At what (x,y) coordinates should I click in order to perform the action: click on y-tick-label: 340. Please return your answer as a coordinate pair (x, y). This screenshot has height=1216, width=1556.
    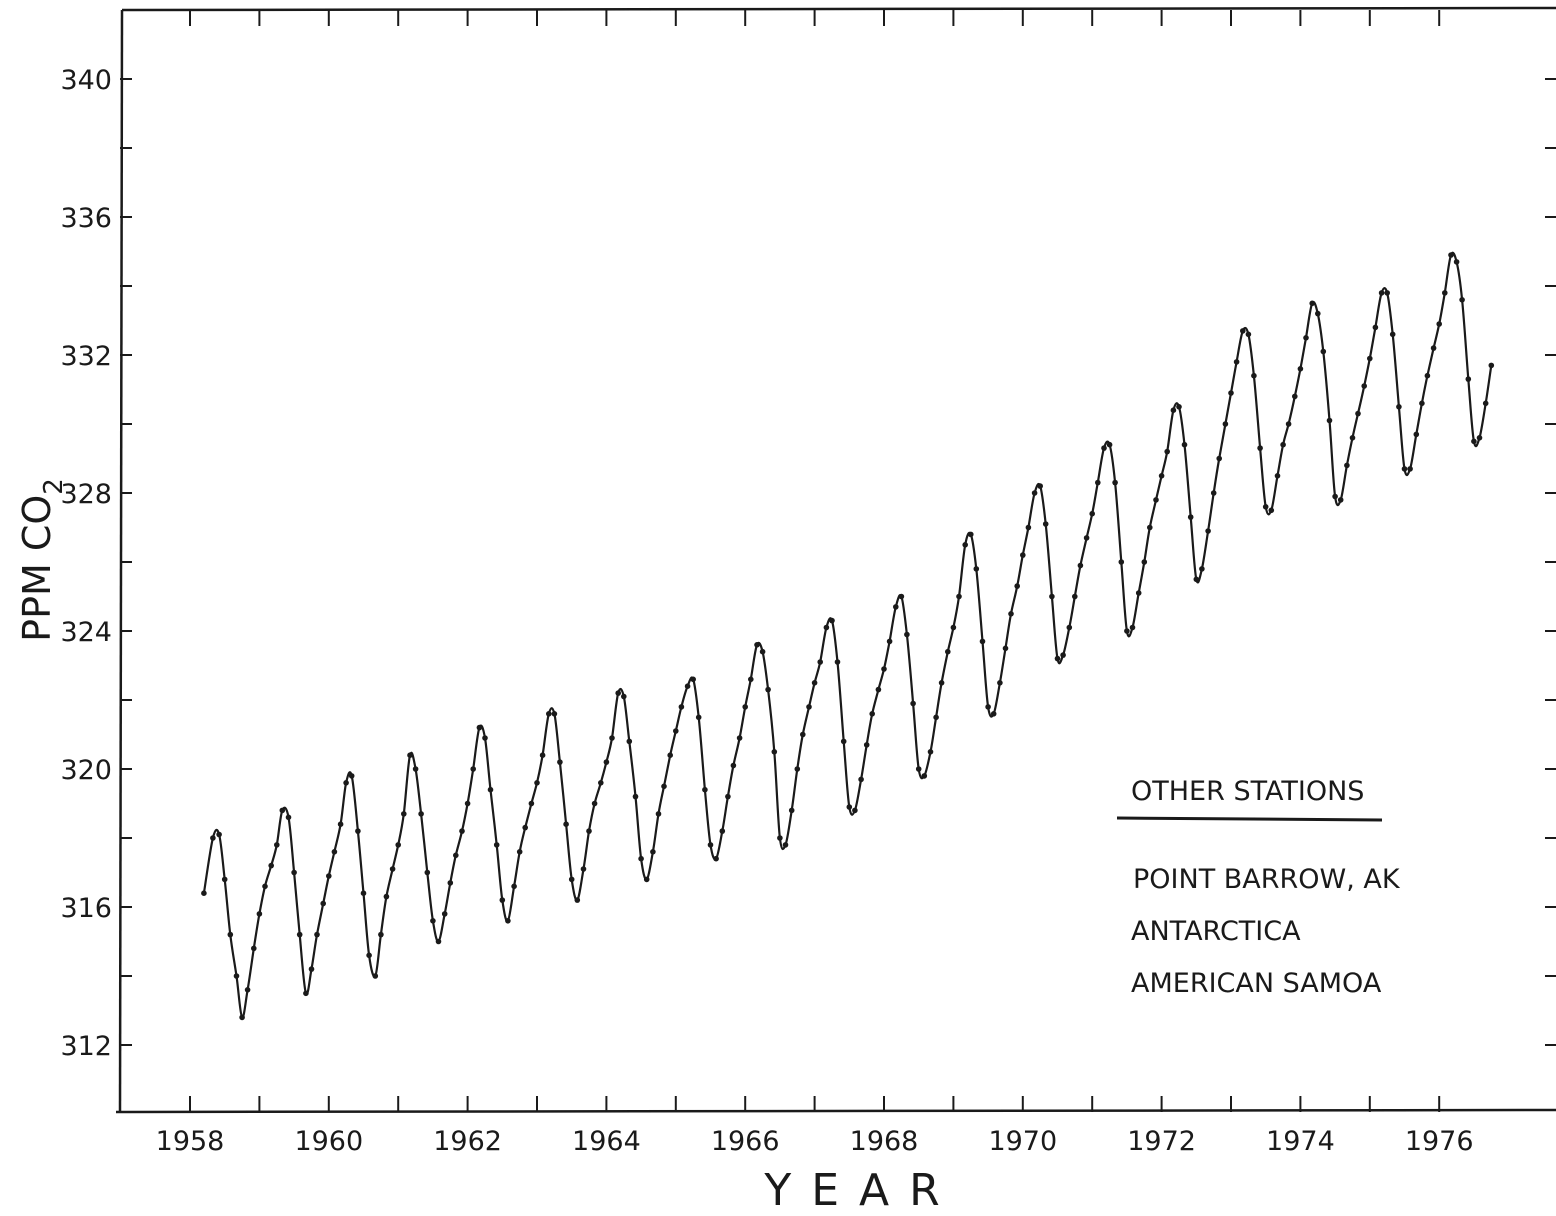
    Looking at the image, I should click on (86, 80).